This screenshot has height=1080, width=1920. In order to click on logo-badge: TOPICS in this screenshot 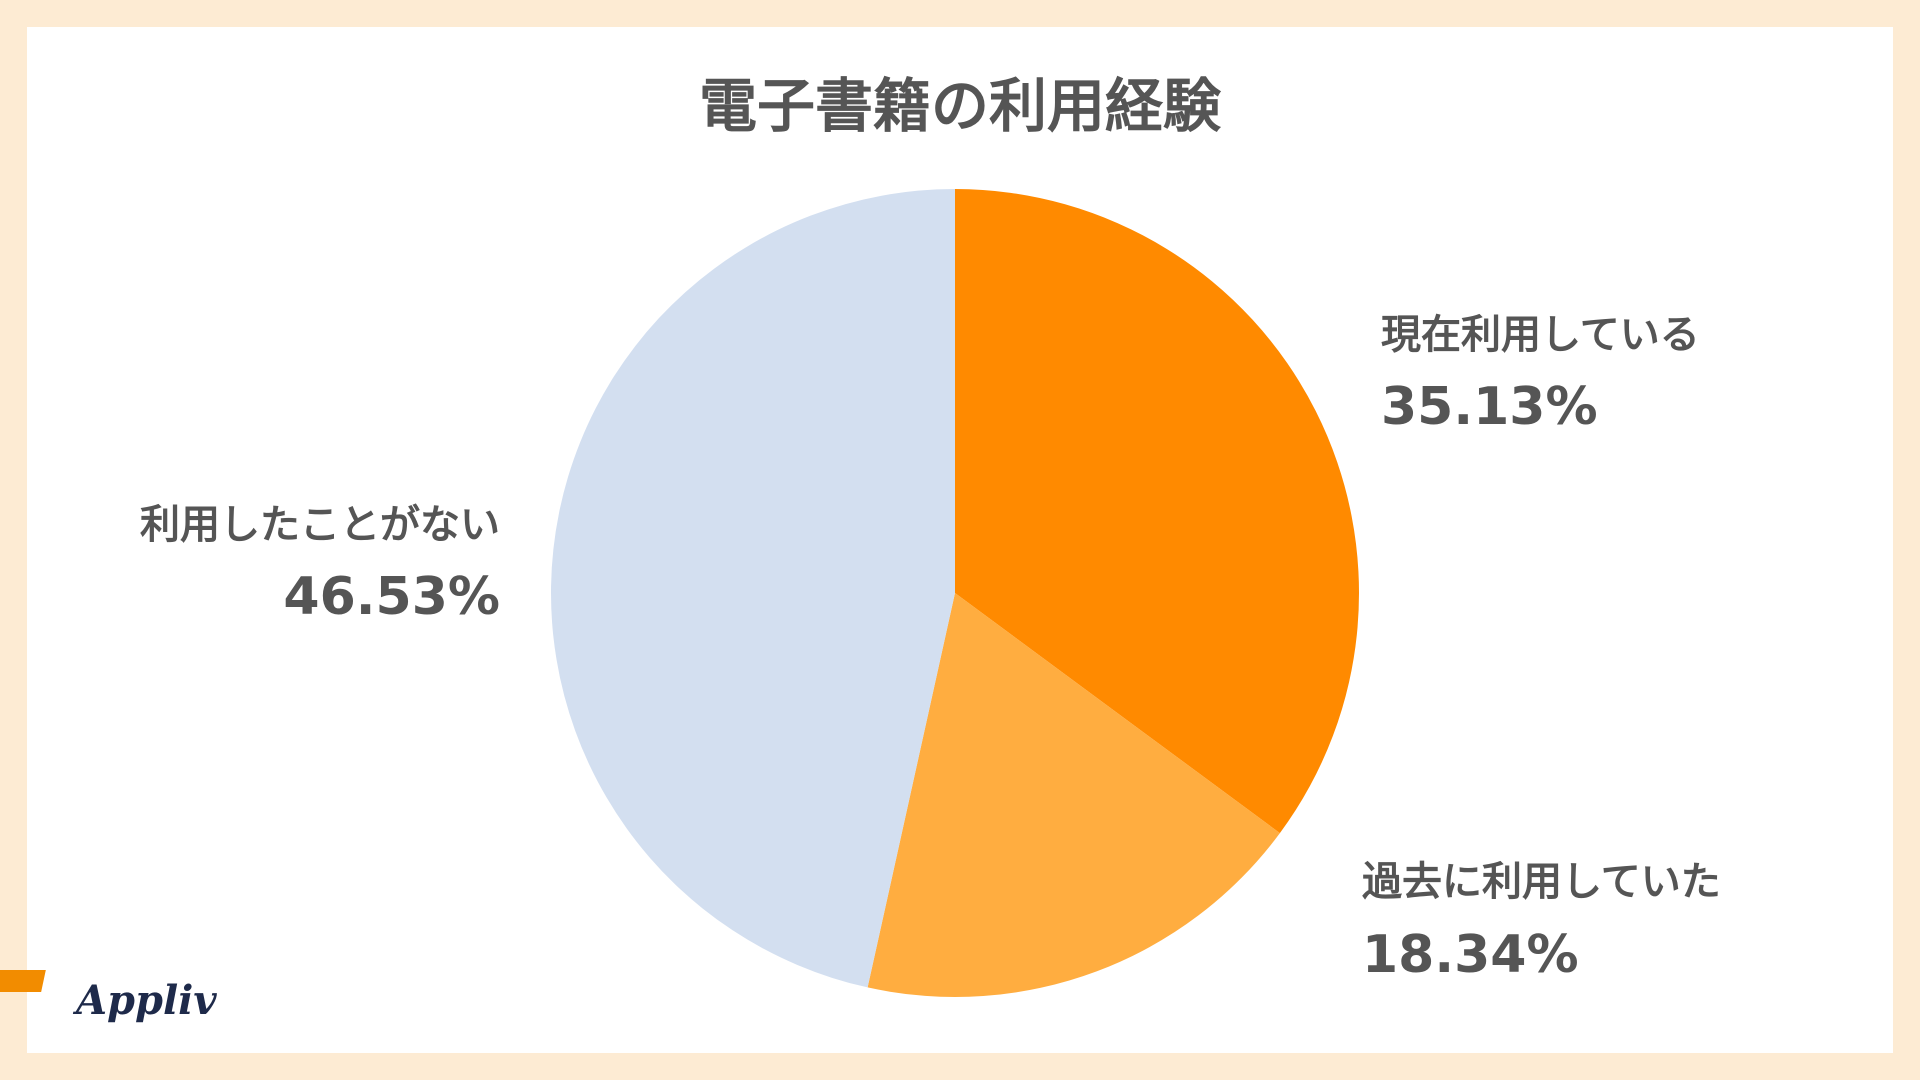, I will do `click(200, 982)`.